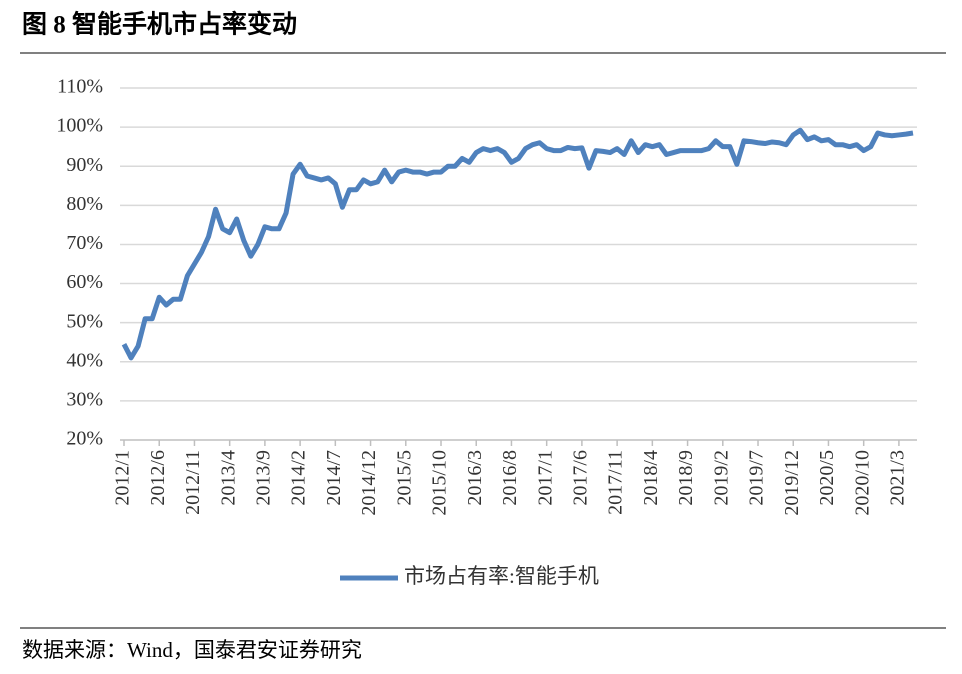  Describe the element at coordinates (84, 399) in the screenshot. I see `y-tick-label: 30%` at that location.